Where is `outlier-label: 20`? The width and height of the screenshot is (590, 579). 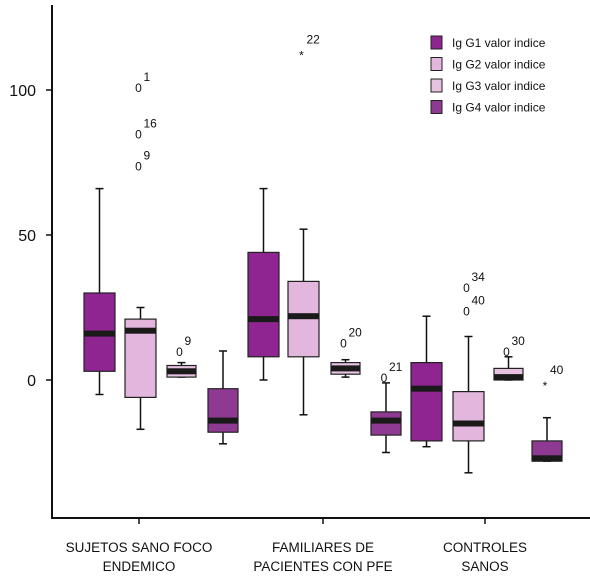
outlier-label: 20 is located at coordinates (356, 332).